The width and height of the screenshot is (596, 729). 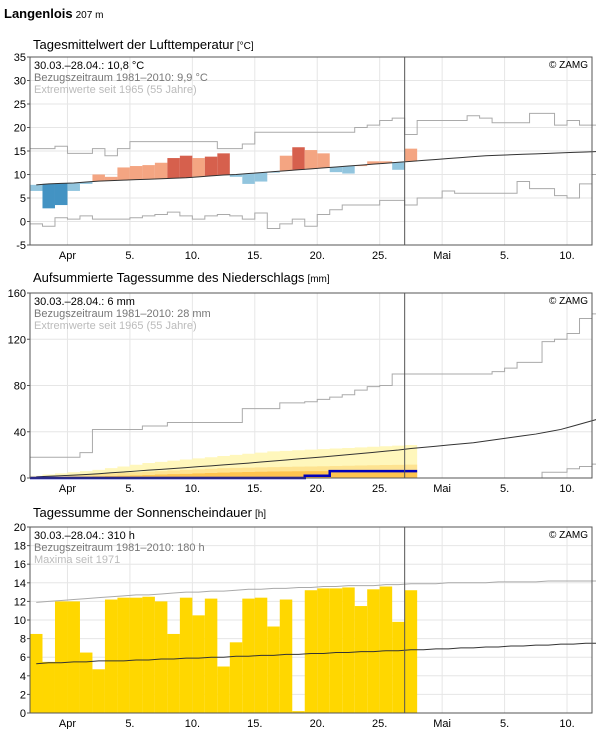 I want to click on y-tick-label: -5, so click(x=21, y=246).